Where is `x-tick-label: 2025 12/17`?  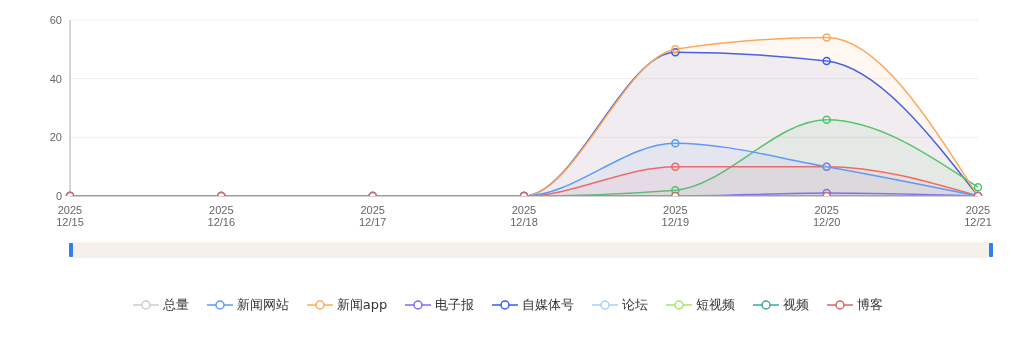
x-tick-label: 2025 12/17 is located at coordinates (372, 216).